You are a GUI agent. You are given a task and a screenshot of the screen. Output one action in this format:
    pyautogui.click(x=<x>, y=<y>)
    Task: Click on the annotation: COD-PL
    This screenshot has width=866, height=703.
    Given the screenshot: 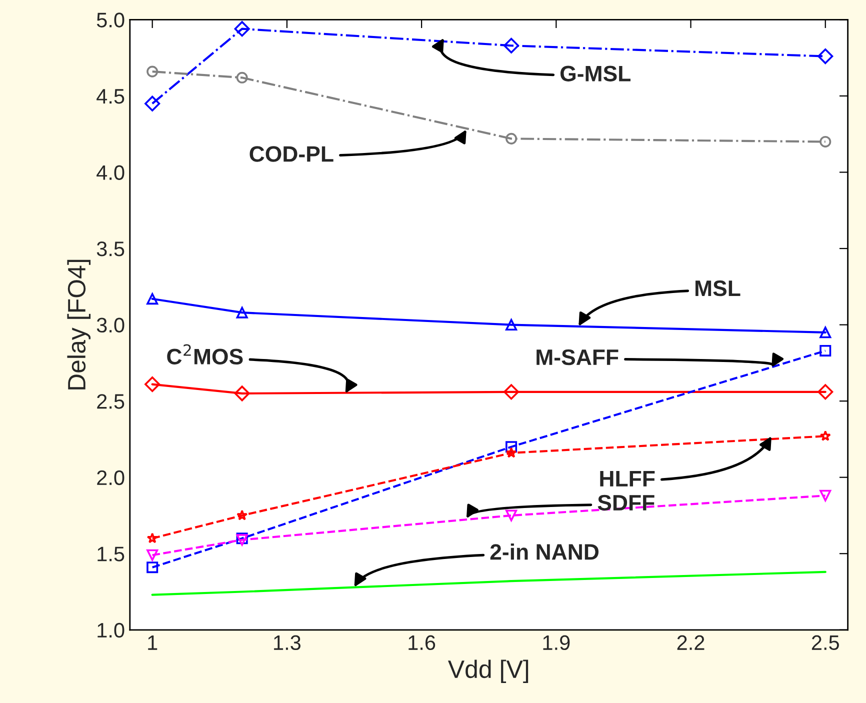 What is the action you would take?
    pyautogui.click(x=292, y=154)
    